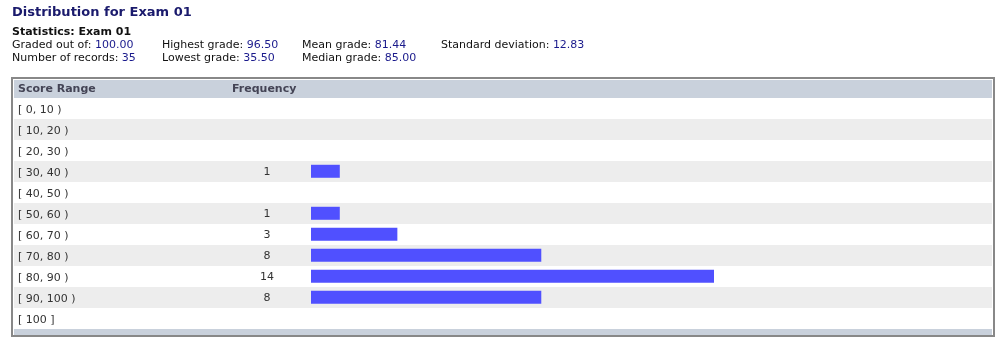 The image size is (1005, 343). Describe the element at coordinates (73, 44) in the screenshot. I see `text: Graded out of: 100.00` at that location.